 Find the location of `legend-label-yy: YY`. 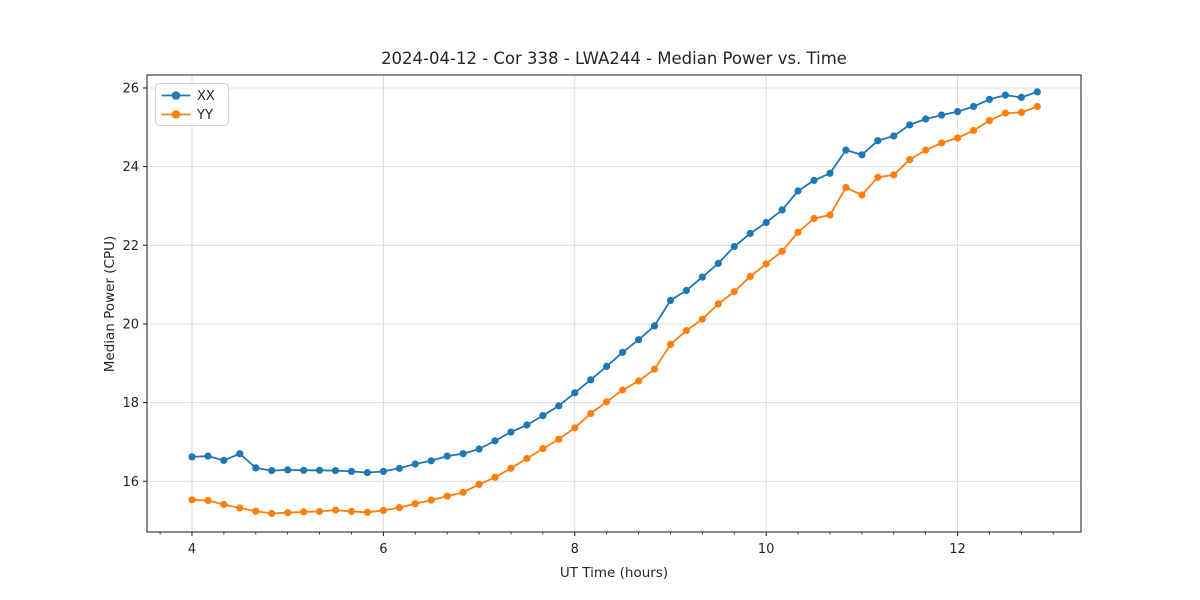

legend-label-yy: YY is located at coordinates (204, 115).